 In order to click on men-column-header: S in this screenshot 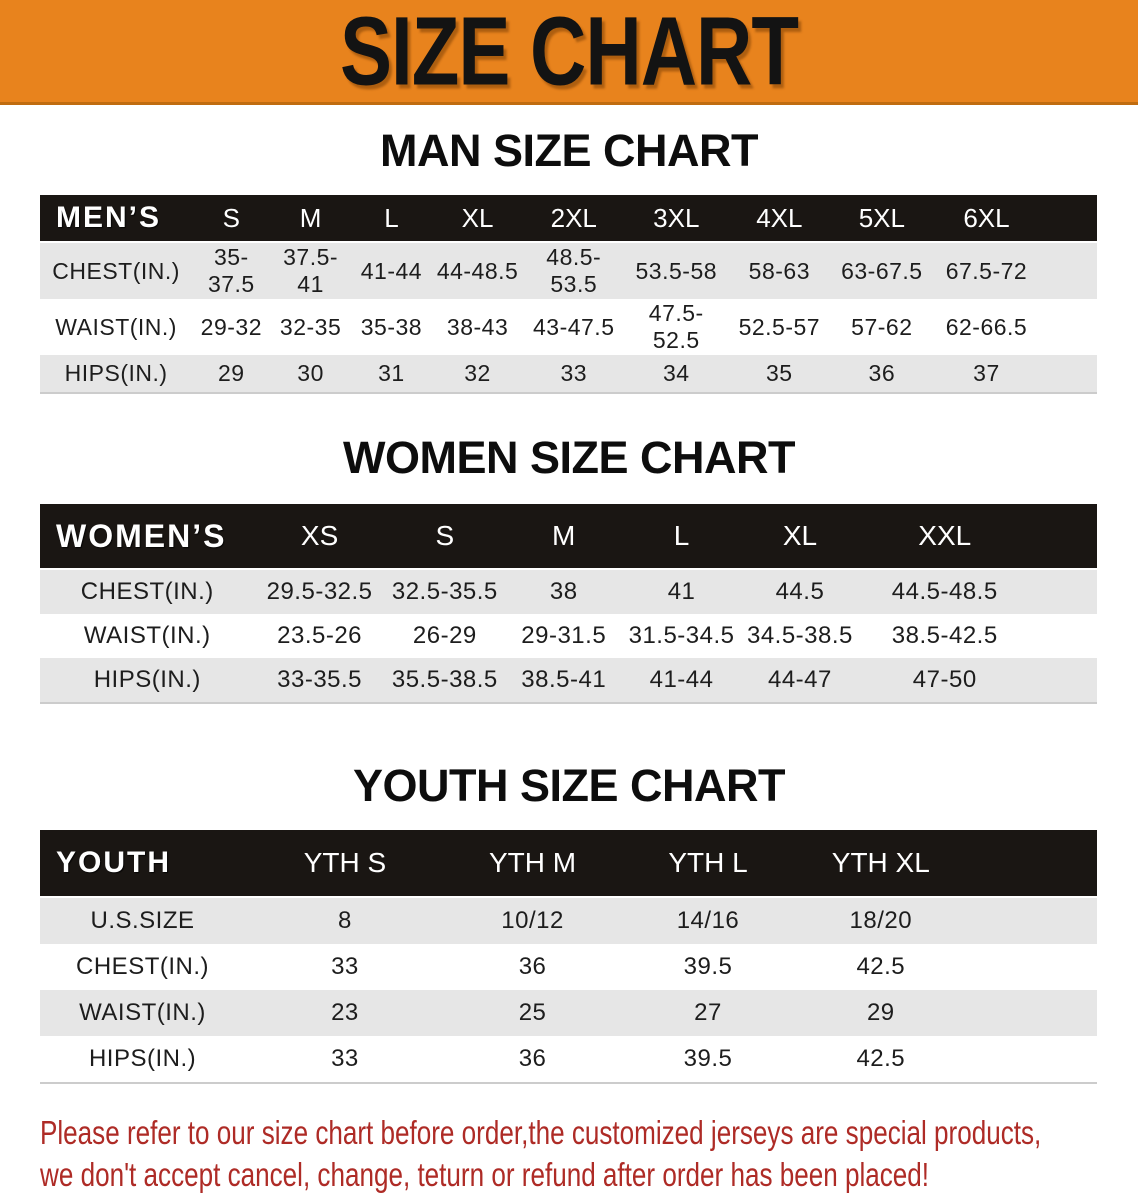, I will do `click(231, 219)`.